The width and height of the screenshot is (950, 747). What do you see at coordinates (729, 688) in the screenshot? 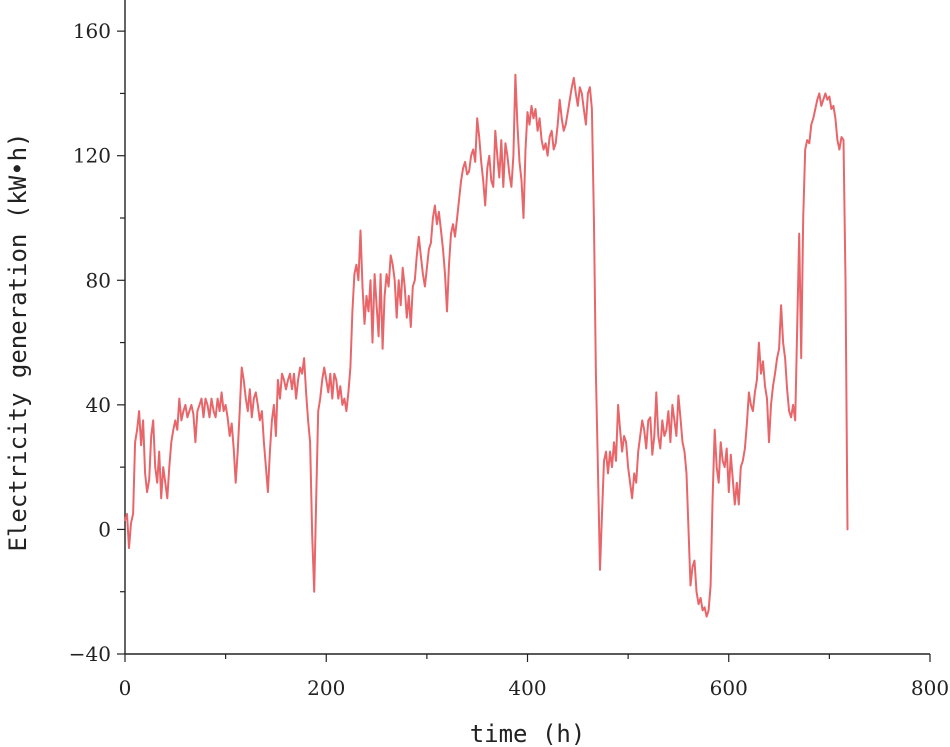
I see `x-tick-label: 600` at bounding box center [729, 688].